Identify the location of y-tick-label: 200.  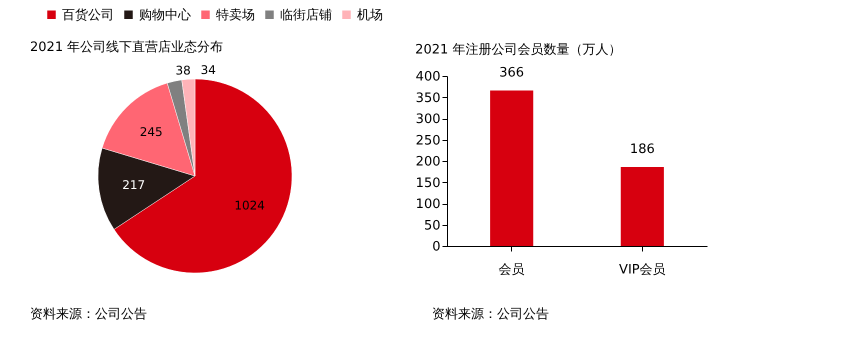
(428, 162).